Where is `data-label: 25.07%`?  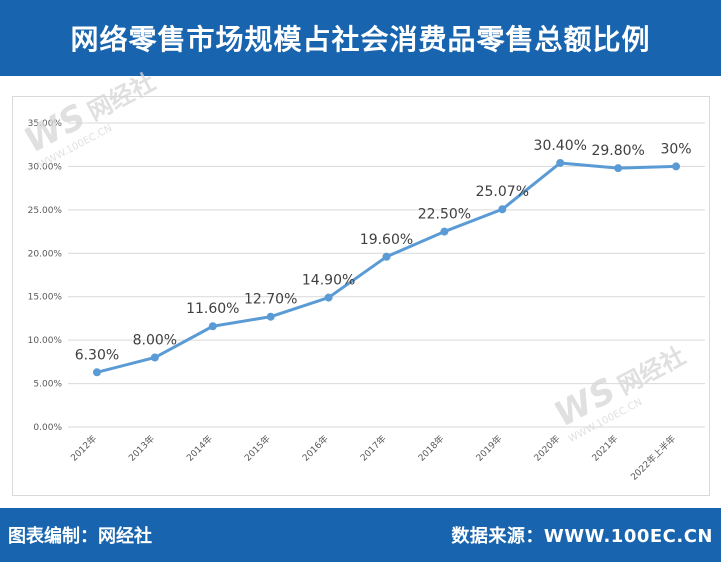
data-label: 25.07% is located at coordinates (502, 192).